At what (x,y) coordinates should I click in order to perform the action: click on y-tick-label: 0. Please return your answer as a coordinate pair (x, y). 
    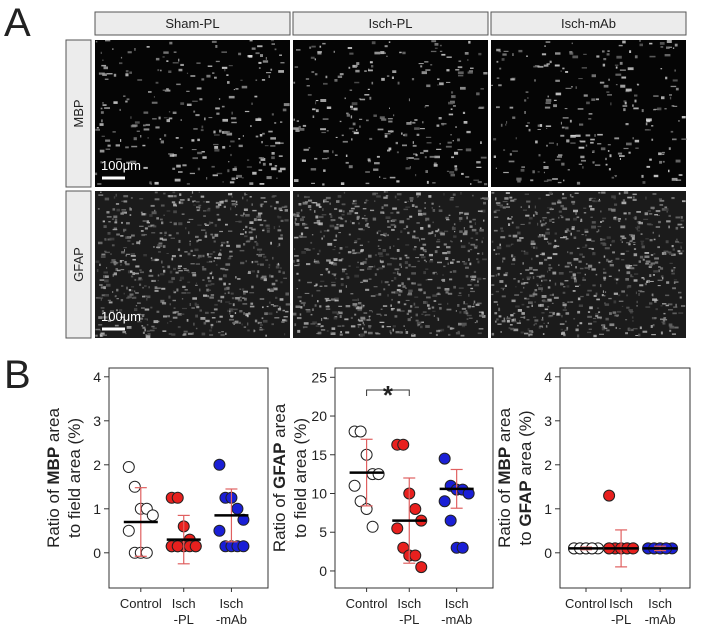
    Looking at the image, I should click on (97, 553).